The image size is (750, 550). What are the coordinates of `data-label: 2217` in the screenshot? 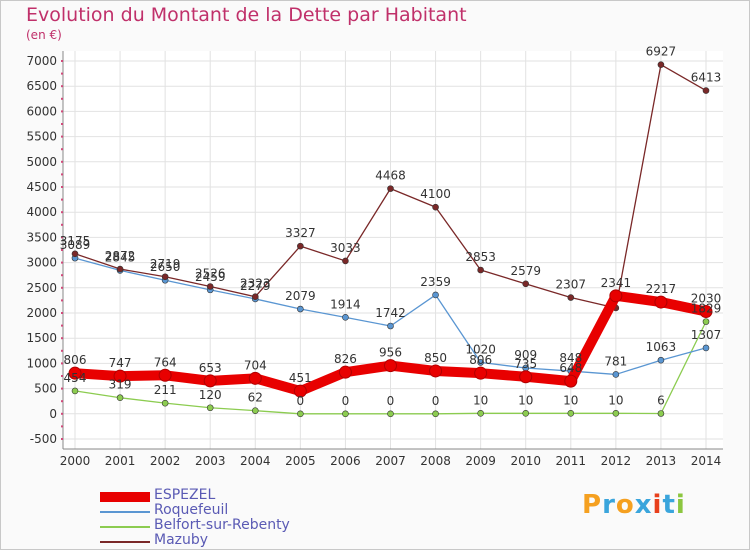 It's located at (661, 289).